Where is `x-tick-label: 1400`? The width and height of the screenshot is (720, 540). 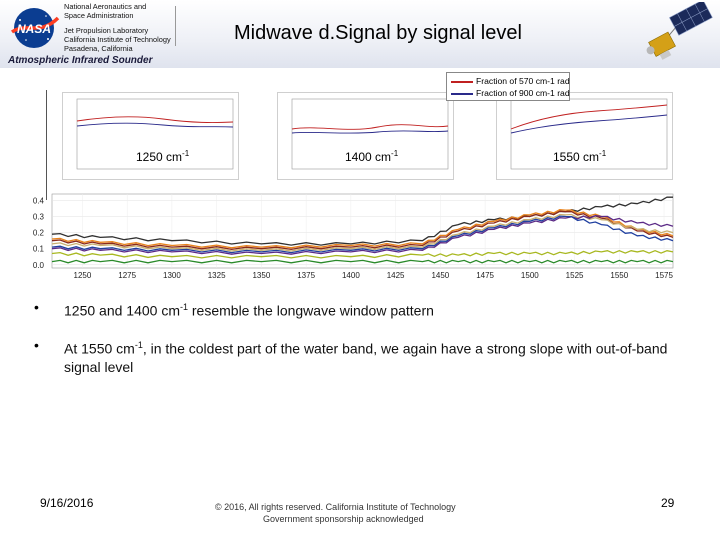
x-tick-label: 1400 is located at coordinates (351, 275).